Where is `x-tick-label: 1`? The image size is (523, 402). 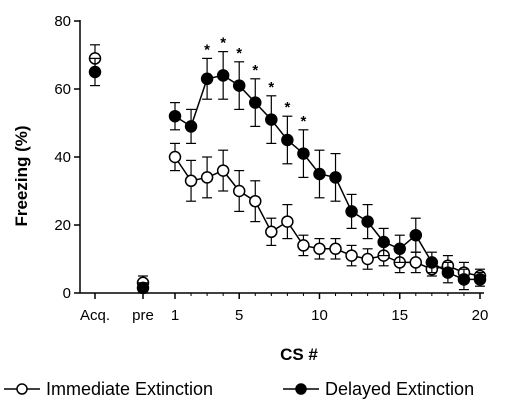
x-tick-label: 1 is located at coordinates (175, 315).